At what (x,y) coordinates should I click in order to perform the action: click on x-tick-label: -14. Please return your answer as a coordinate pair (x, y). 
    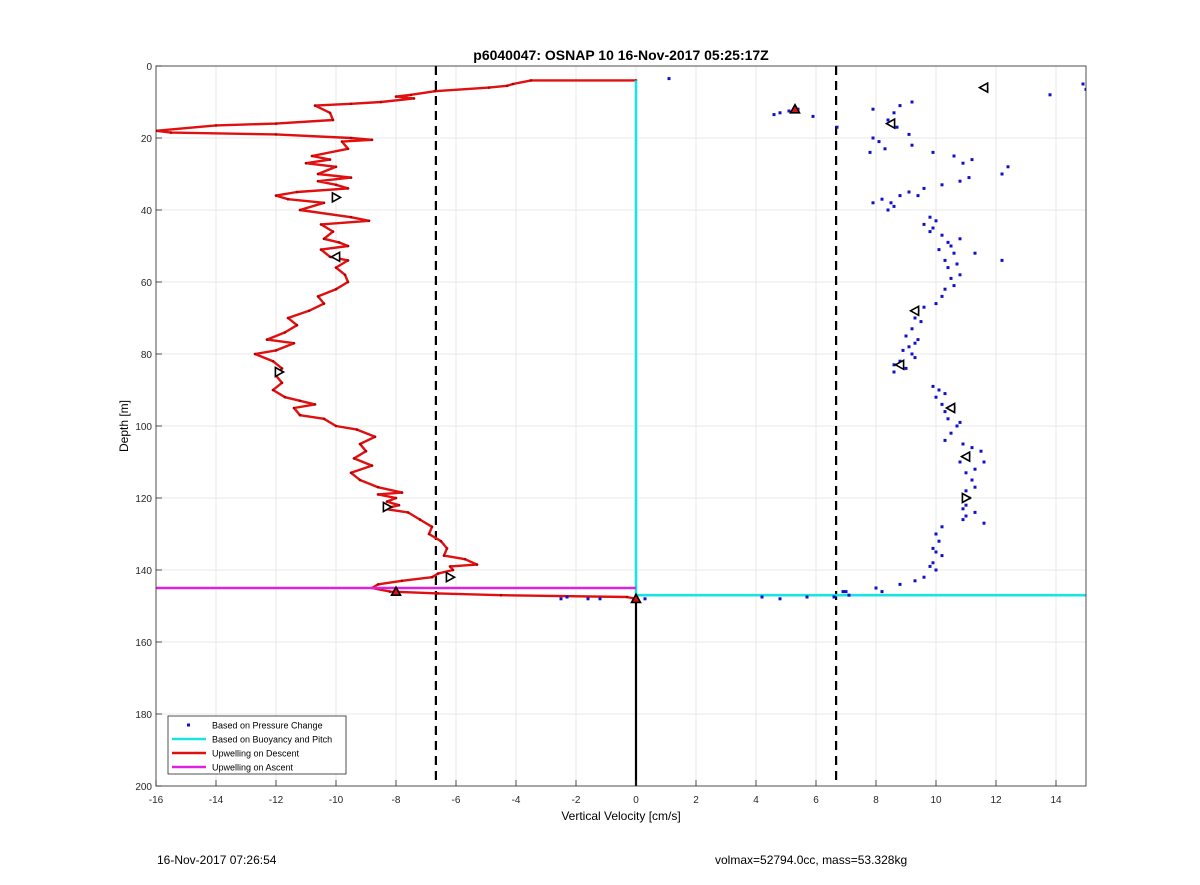
    Looking at the image, I should click on (216, 800).